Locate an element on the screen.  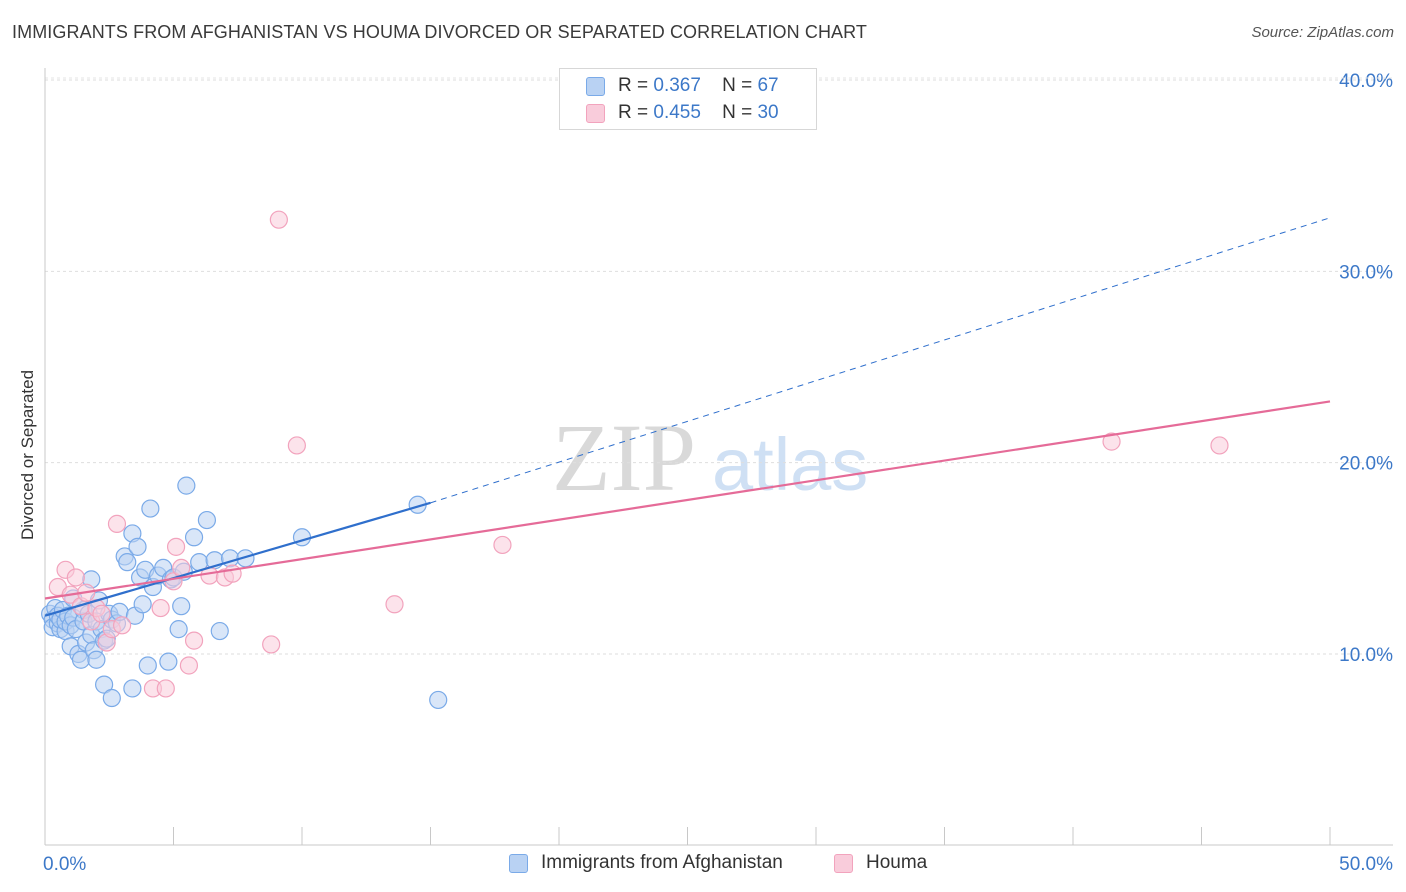
y-tick-label: 20.0% is located at coordinates (1366, 464).